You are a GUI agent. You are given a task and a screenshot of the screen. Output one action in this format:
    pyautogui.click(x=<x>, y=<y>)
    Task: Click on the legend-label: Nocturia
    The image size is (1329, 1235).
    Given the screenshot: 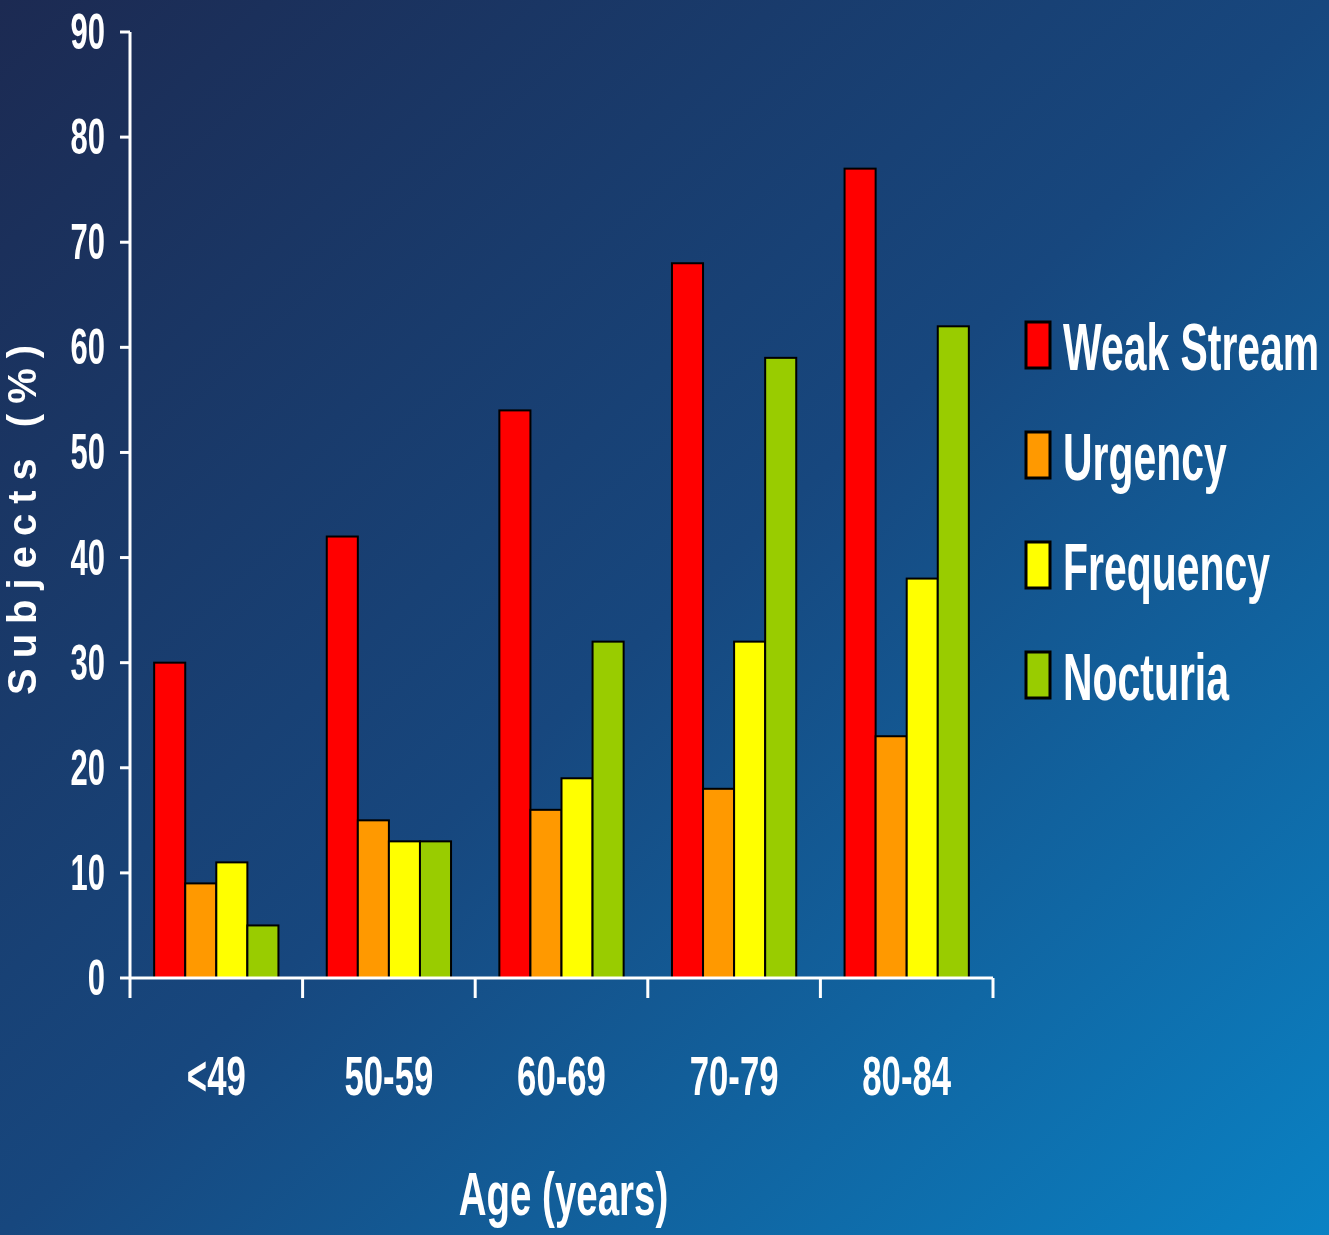 What is the action you would take?
    pyautogui.click(x=1146, y=677)
    